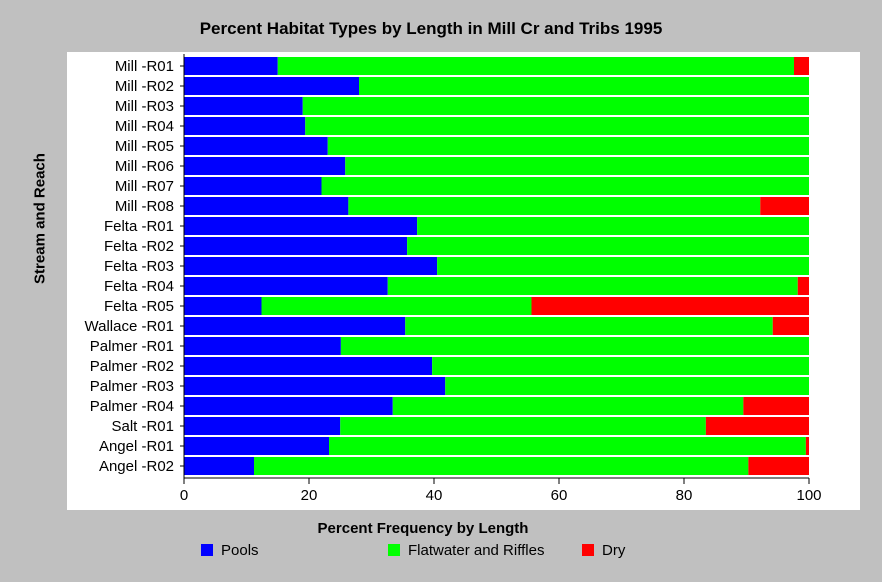 This screenshot has height=582, width=882. I want to click on legend-item-flatwater: Flatwater and Riffles, so click(466, 550).